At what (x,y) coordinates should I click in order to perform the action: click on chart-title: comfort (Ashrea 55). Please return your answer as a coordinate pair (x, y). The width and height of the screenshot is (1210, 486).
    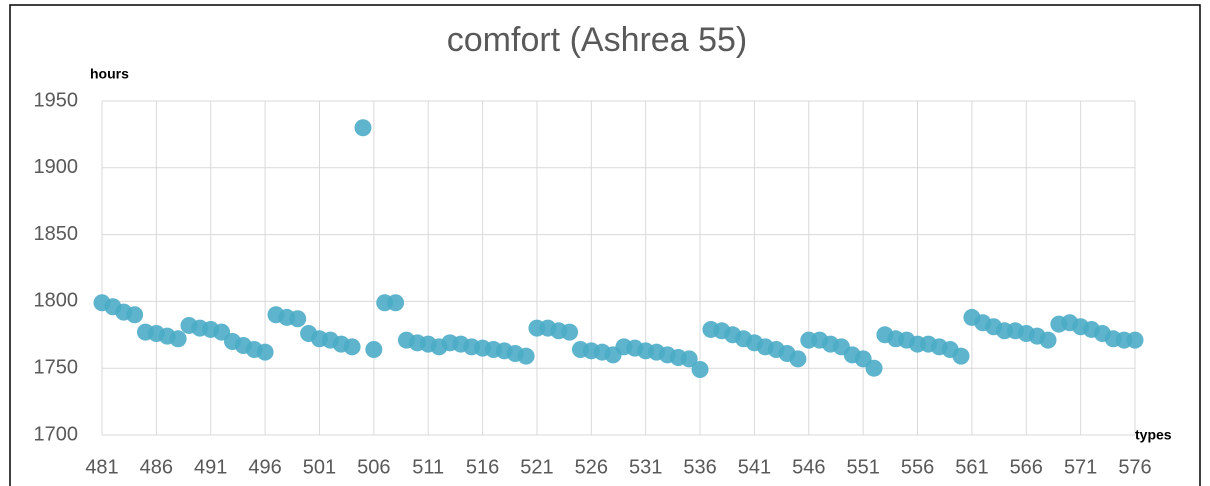
    Looking at the image, I should click on (597, 40).